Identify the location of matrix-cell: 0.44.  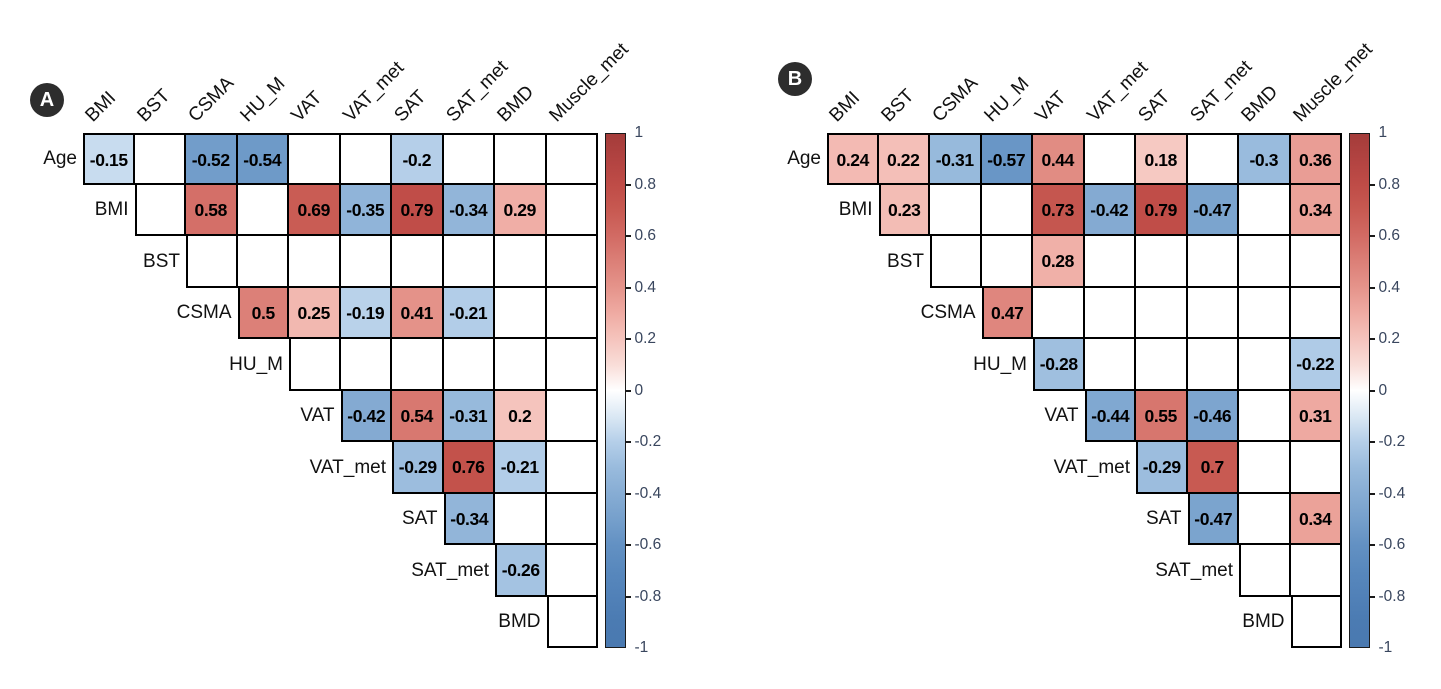
(1059, 159).